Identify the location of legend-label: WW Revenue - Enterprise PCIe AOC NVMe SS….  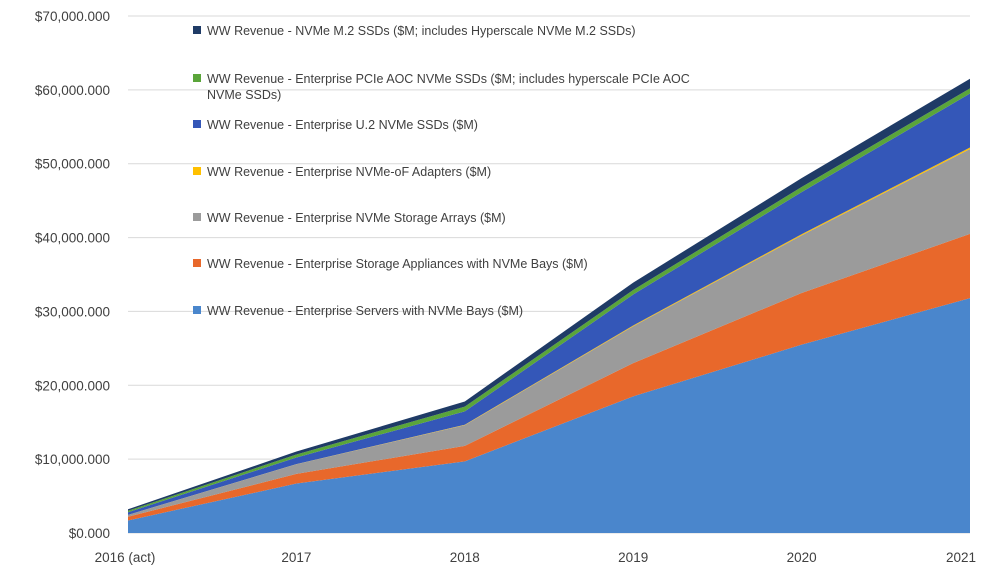
(448, 87).